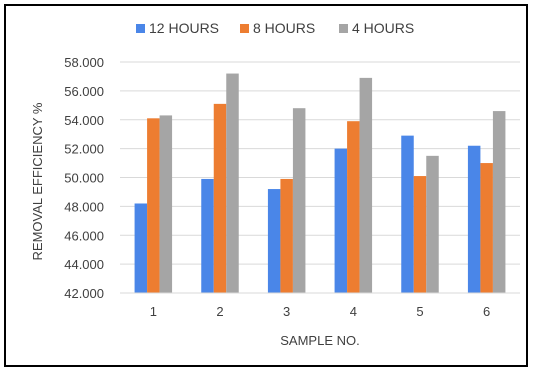 The image size is (534, 373). What do you see at coordinates (320, 311) in the screenshot?
I see `x-axis-ticks: 1 2 3 4 5 6` at bounding box center [320, 311].